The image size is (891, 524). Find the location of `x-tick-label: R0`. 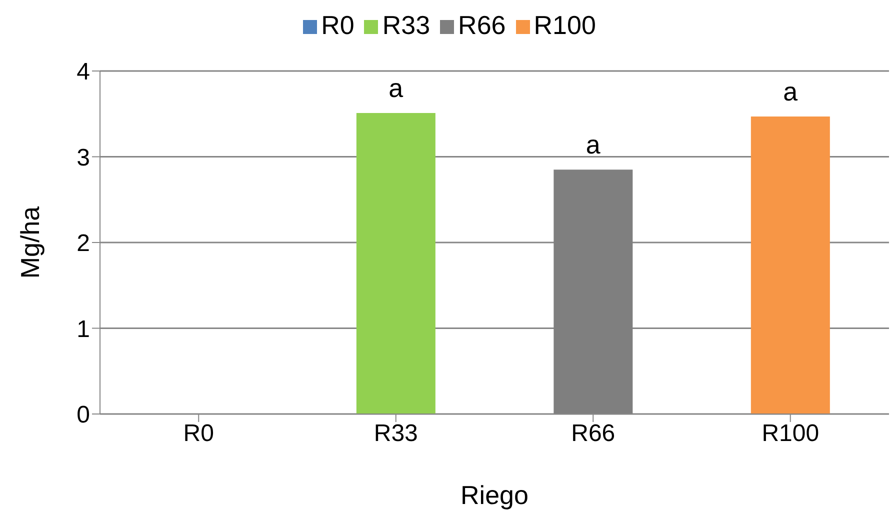

x-tick-label: R0 is located at coordinates (198, 434).